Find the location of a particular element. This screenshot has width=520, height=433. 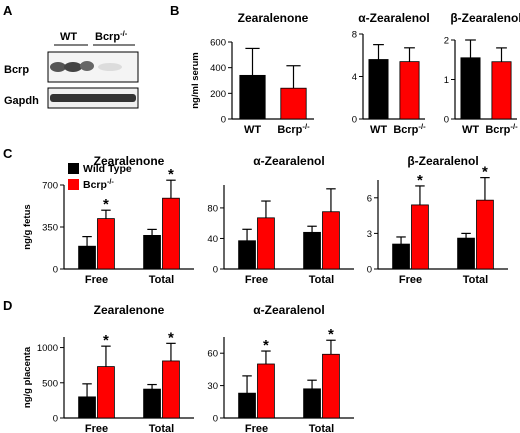

western-blot: WT Bcrp-/- Bcrp Gapdh is located at coordinates (71, 69).